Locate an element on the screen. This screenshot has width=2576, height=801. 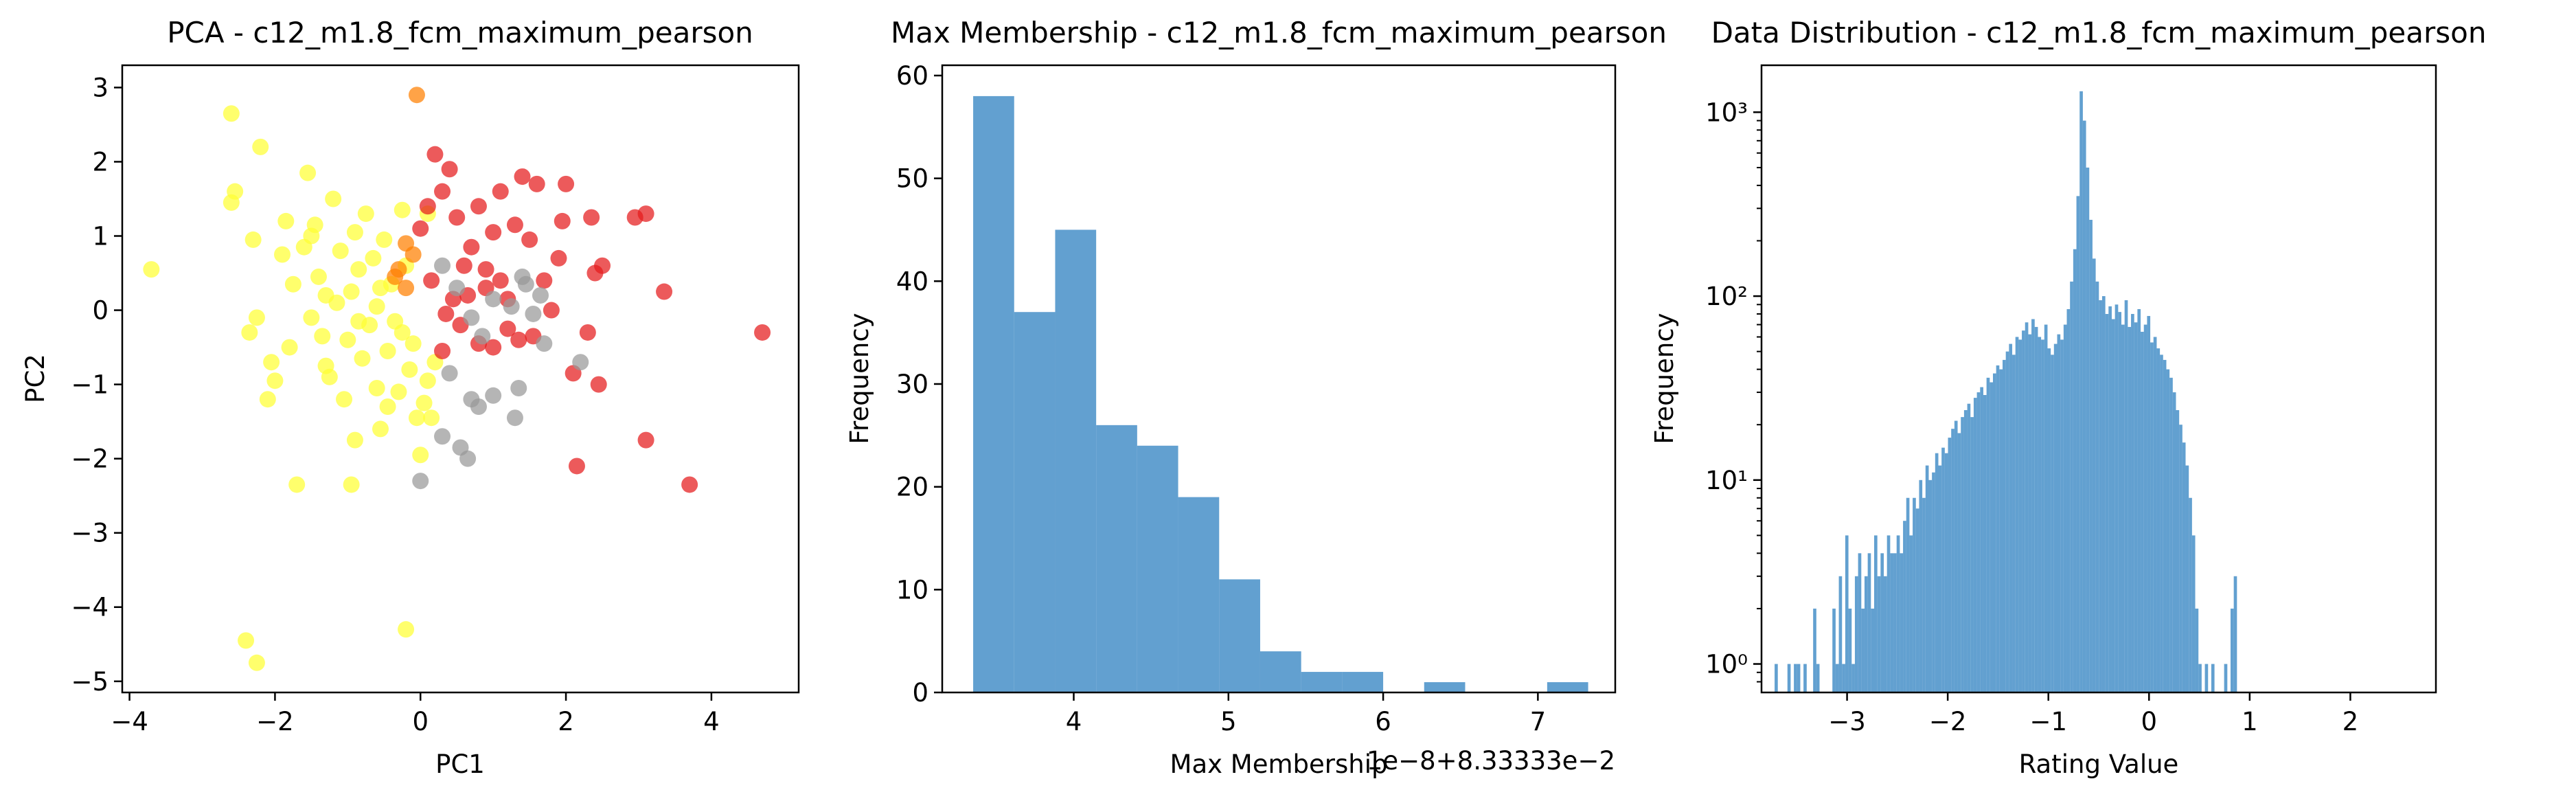
pca-title: PCA - c12_m1.8_fcm_maximum_pearson is located at coordinates (460, 32).